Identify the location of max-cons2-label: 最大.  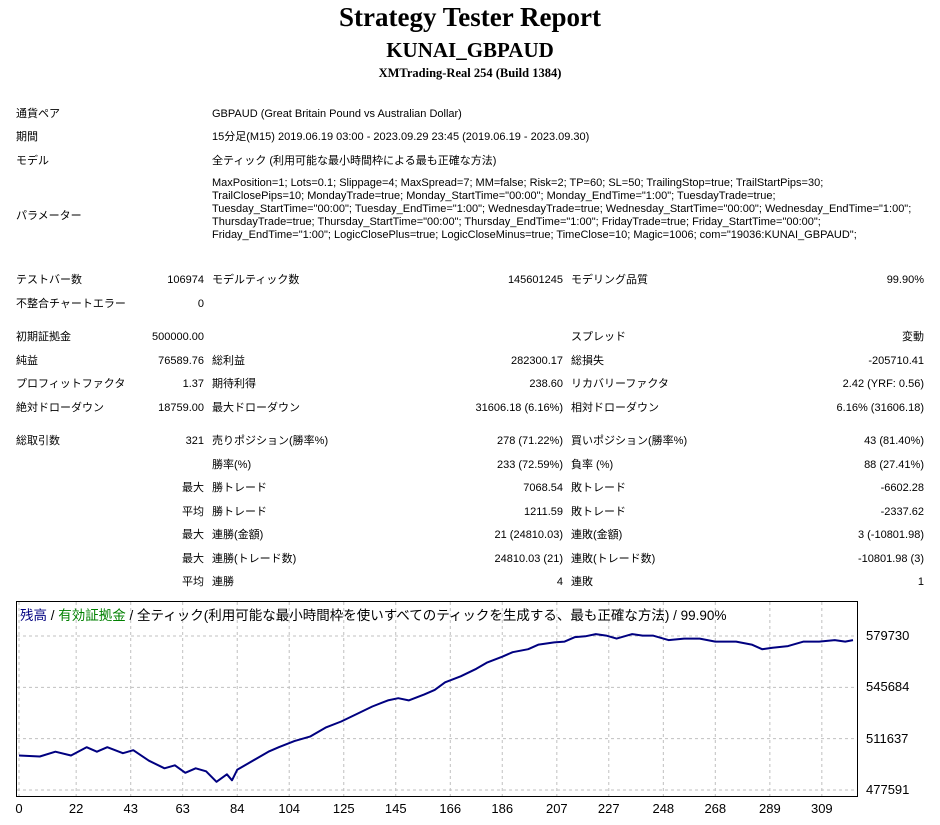
(193, 559).